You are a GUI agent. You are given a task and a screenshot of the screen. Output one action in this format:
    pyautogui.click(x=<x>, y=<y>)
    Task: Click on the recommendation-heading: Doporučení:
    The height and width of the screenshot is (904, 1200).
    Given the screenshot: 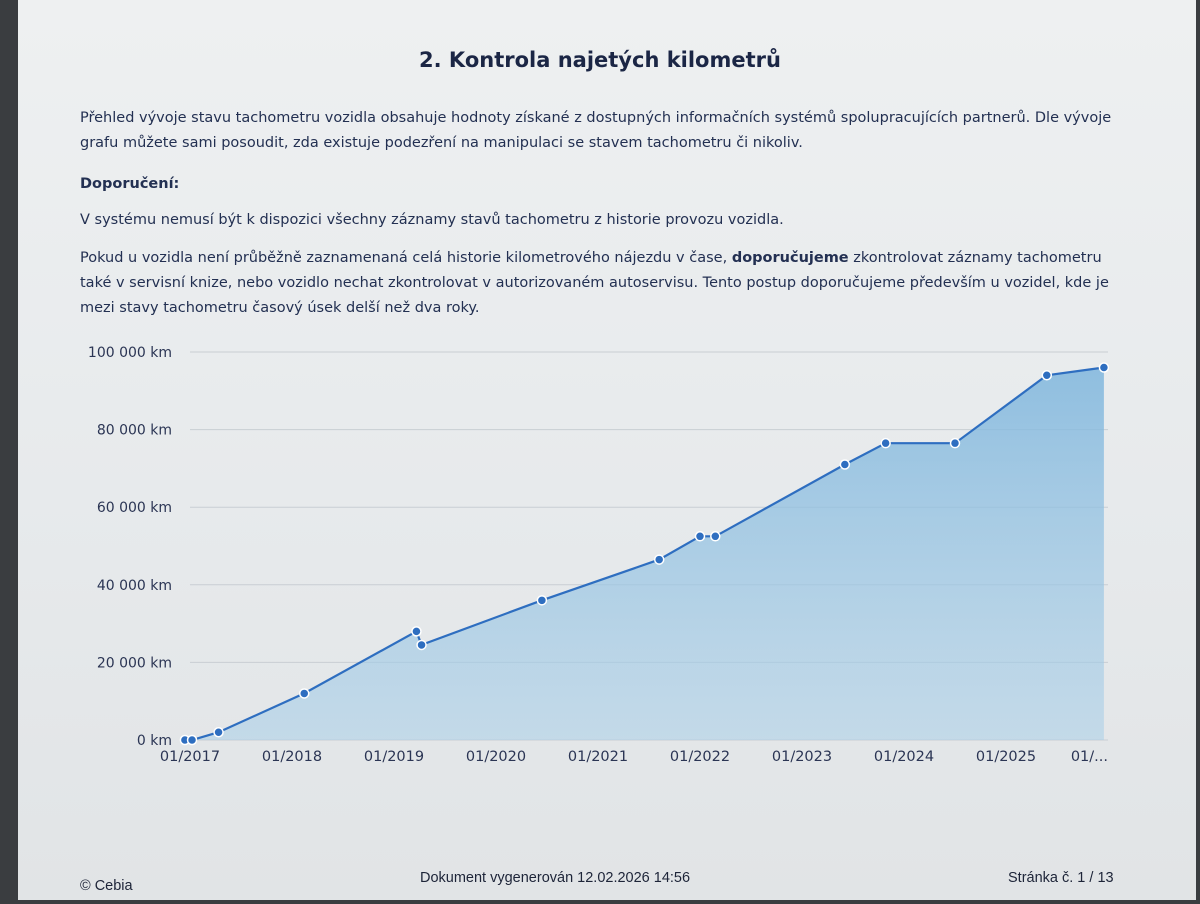 What is the action you would take?
    pyautogui.click(x=130, y=184)
    